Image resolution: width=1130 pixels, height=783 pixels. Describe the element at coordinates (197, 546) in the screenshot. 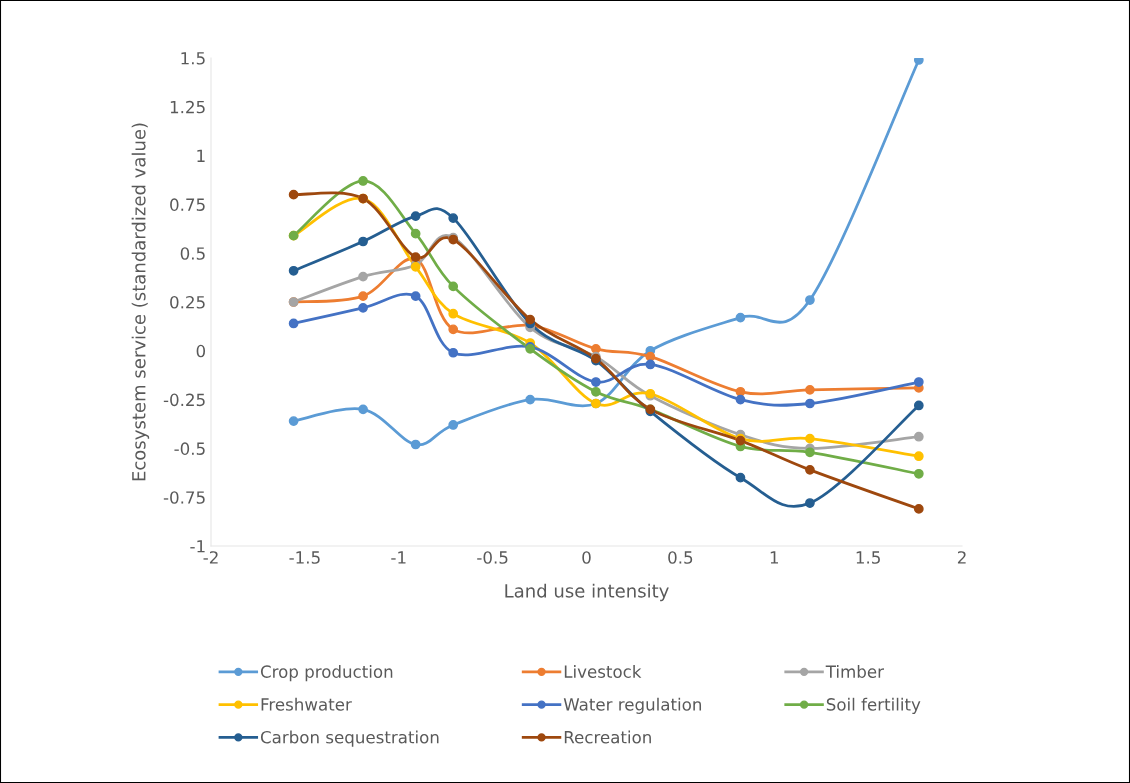

I see `y-tick-label: -1` at that location.